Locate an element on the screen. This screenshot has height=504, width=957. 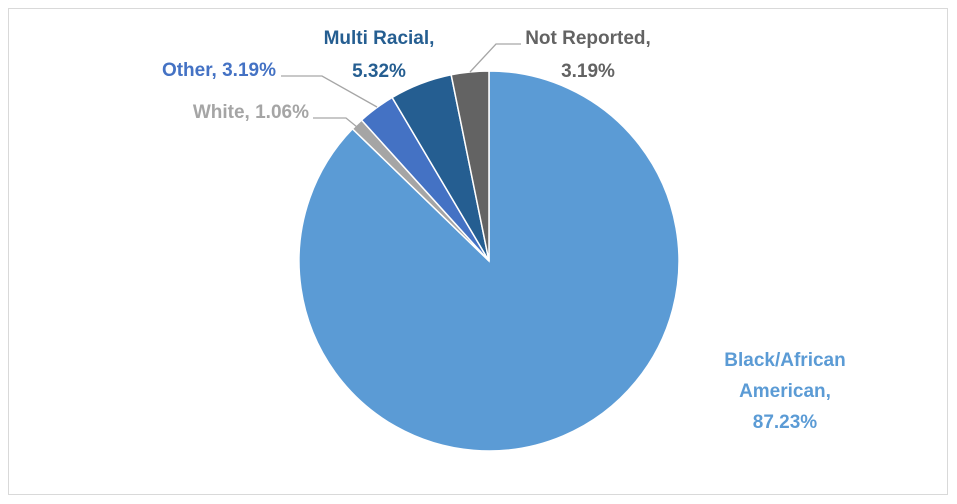
leader-line-white is located at coordinates (335, 122).